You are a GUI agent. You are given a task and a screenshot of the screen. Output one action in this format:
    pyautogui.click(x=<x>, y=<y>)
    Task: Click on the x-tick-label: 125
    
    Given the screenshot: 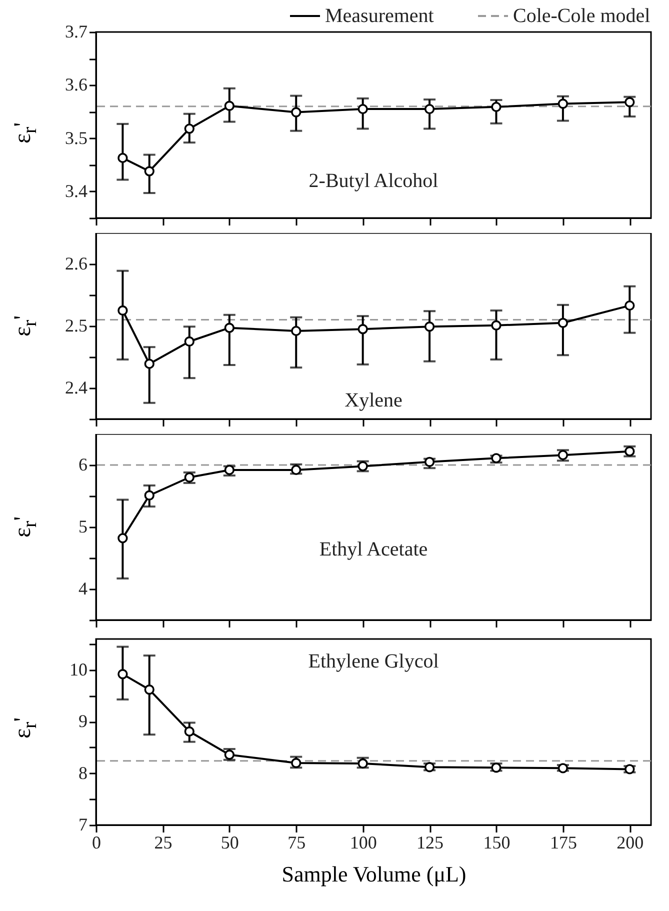 What is the action you would take?
    pyautogui.click(x=430, y=842)
    